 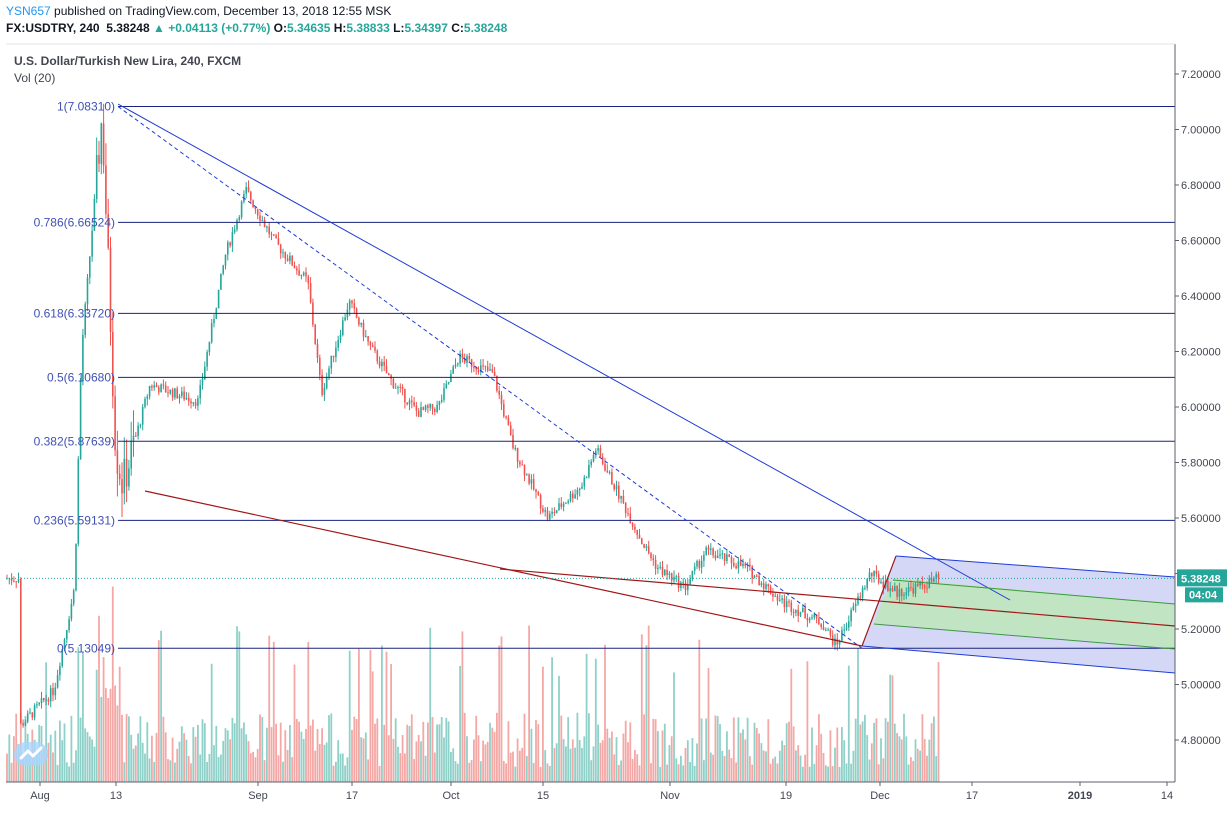 I want to click on tradingview-logo-icon, so click(x=31, y=754).